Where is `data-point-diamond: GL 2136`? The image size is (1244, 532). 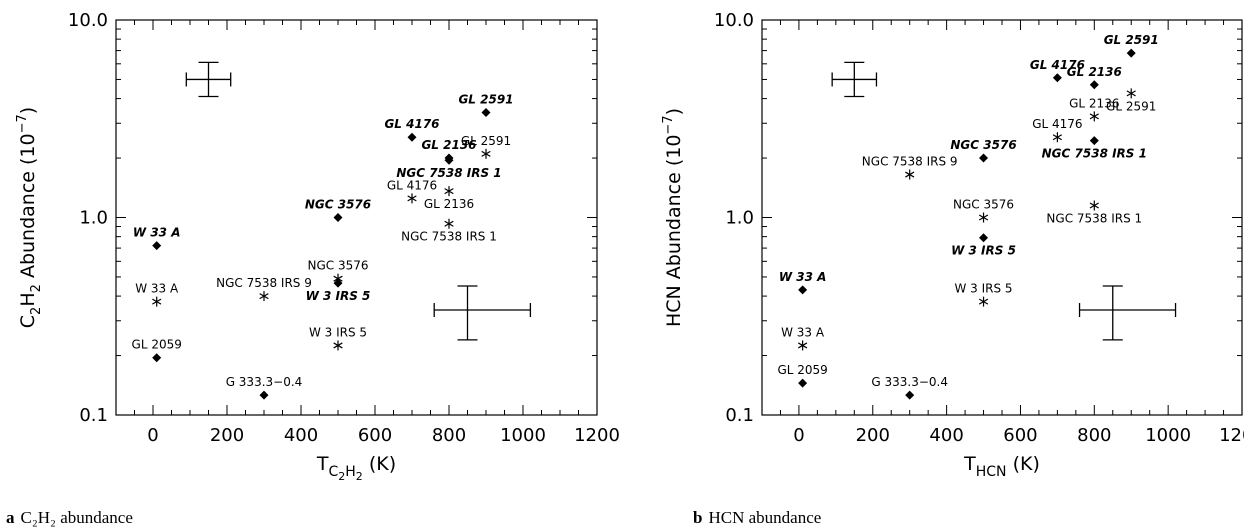 data-point-diamond: GL 2136 is located at coordinates (1094, 77).